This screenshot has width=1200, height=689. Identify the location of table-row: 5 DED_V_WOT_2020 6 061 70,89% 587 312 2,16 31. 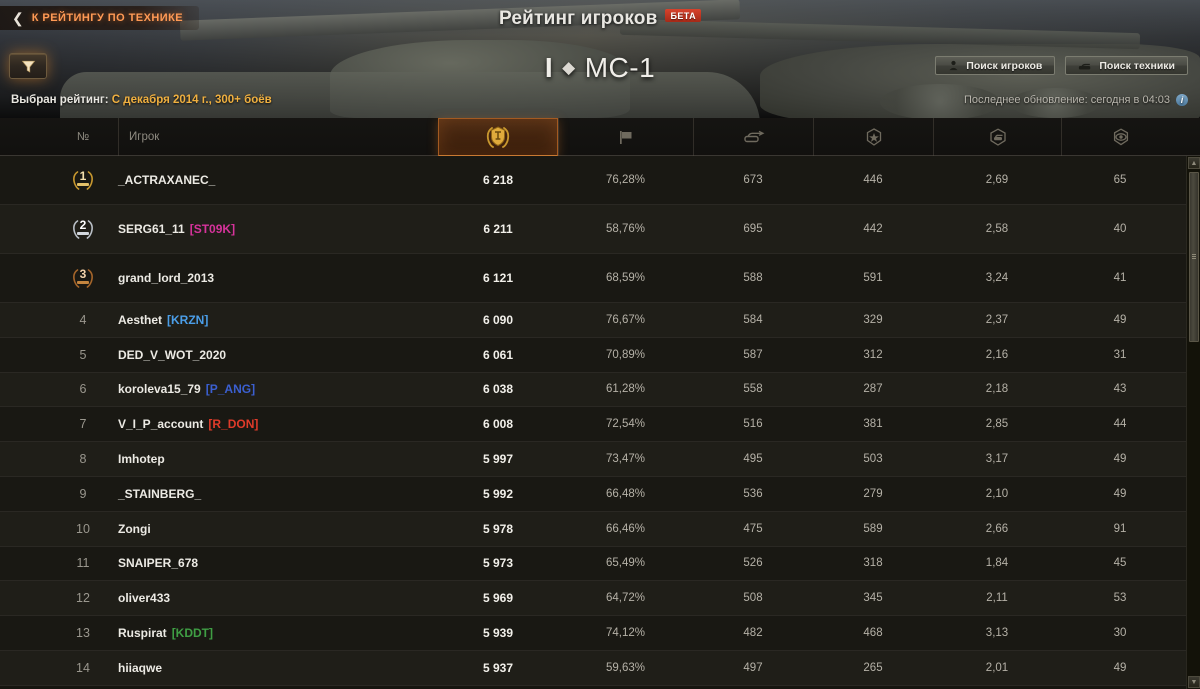
(600, 355).